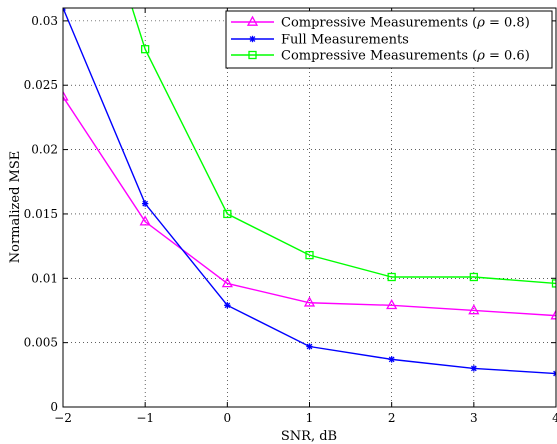 The height and width of the screenshot is (444, 557). I want to click on x-tick-label: 1, so click(310, 418).